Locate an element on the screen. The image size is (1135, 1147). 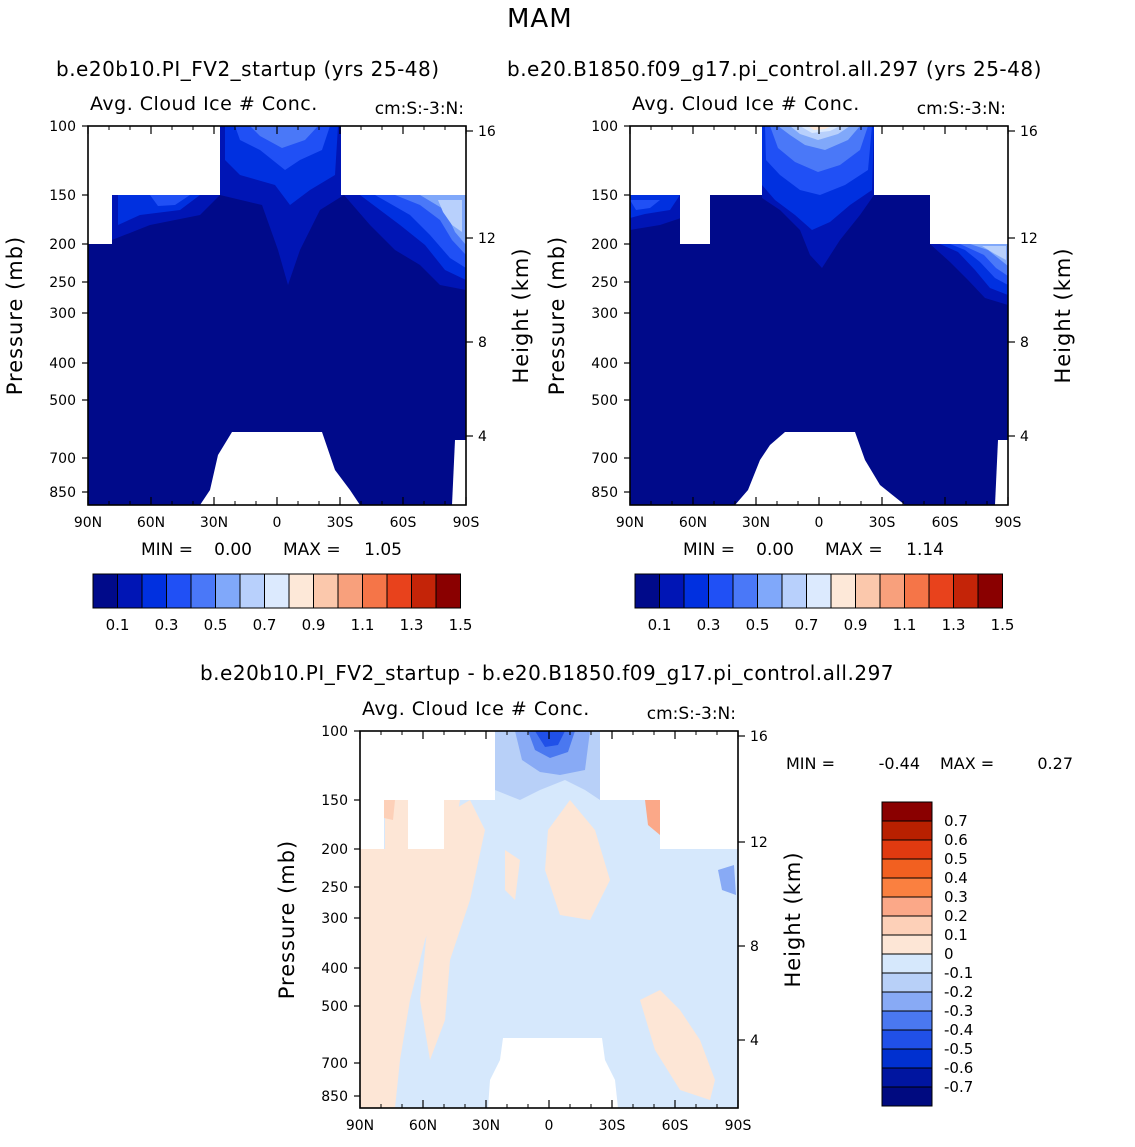
max-value: 1.14 is located at coordinates (925, 550).